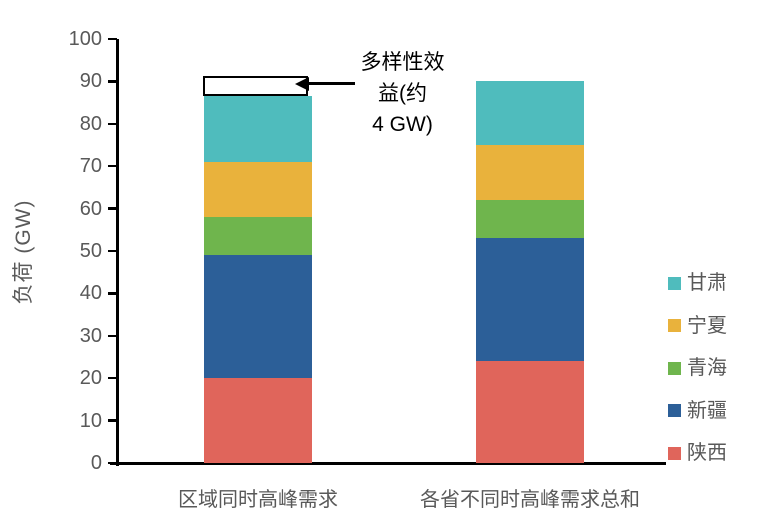  I want to click on y-tick-label: 90, so click(90, 81).